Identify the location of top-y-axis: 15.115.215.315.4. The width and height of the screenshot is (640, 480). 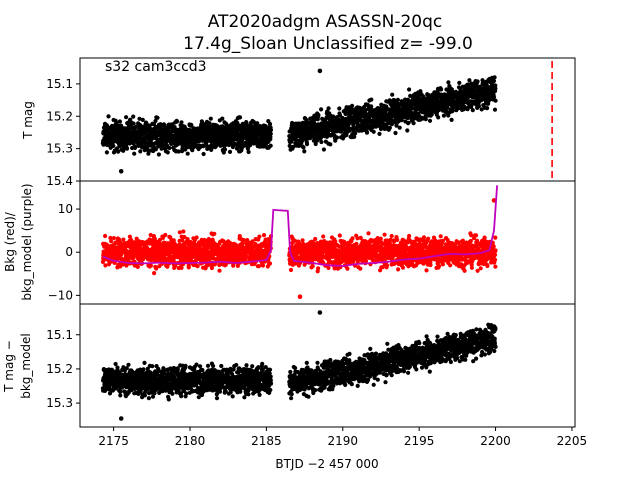
(63, 132).